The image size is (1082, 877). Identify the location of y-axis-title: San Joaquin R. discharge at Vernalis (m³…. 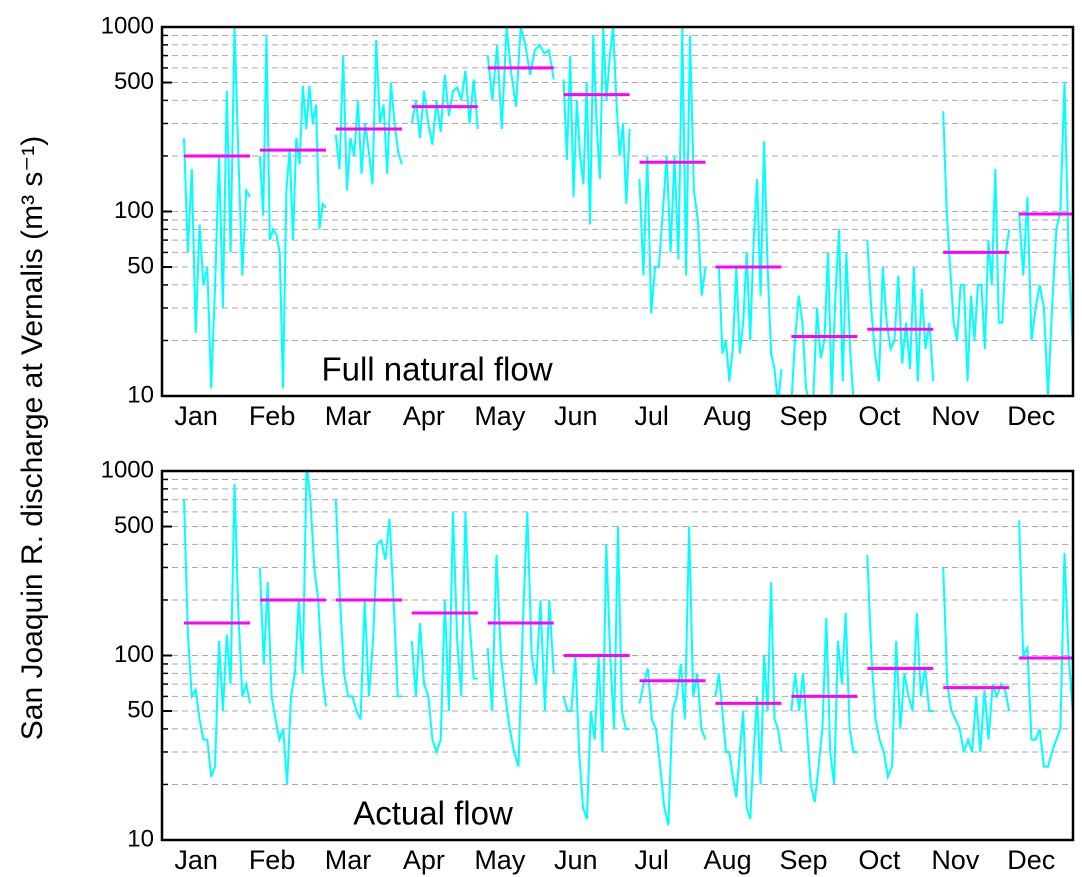
(32, 438).